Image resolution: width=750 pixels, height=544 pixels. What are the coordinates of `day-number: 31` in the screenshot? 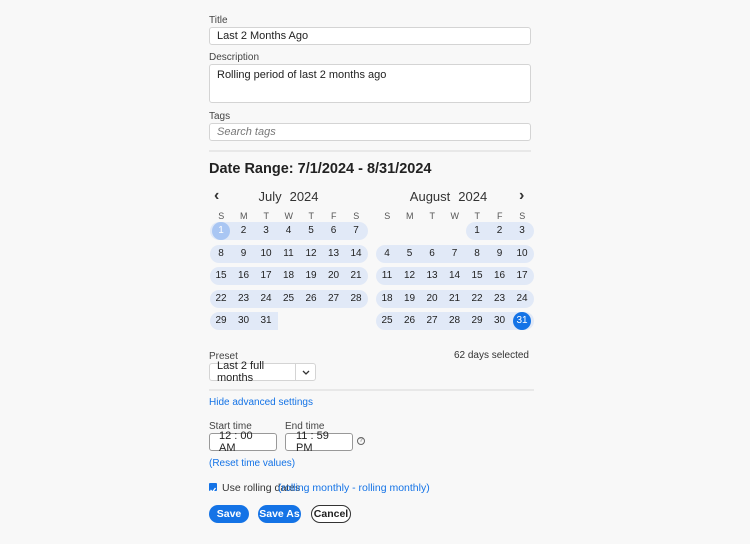 It's located at (522, 321).